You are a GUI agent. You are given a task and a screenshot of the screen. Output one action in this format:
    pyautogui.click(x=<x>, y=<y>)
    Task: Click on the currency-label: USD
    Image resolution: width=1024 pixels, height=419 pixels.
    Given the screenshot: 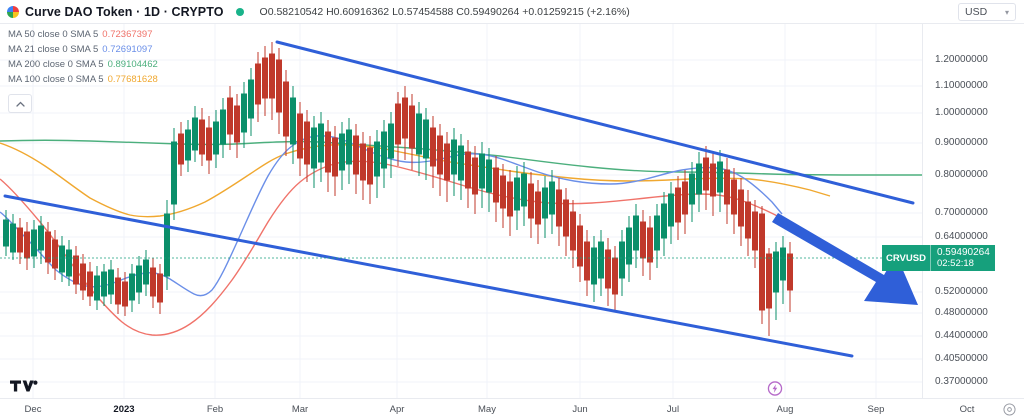 What is the action you would take?
    pyautogui.click(x=976, y=12)
    